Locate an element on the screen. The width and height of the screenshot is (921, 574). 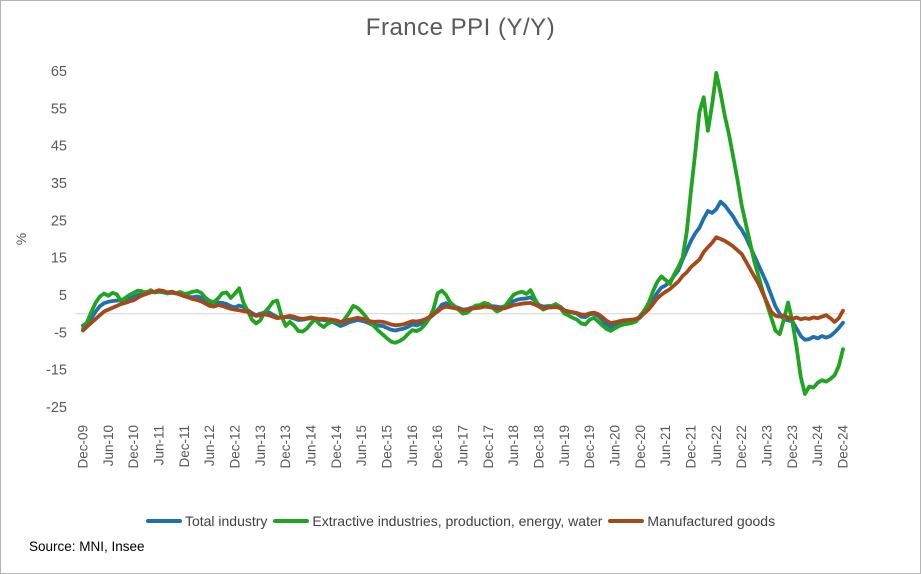
x-tick-label: Jun-16 is located at coordinates (412, 445).